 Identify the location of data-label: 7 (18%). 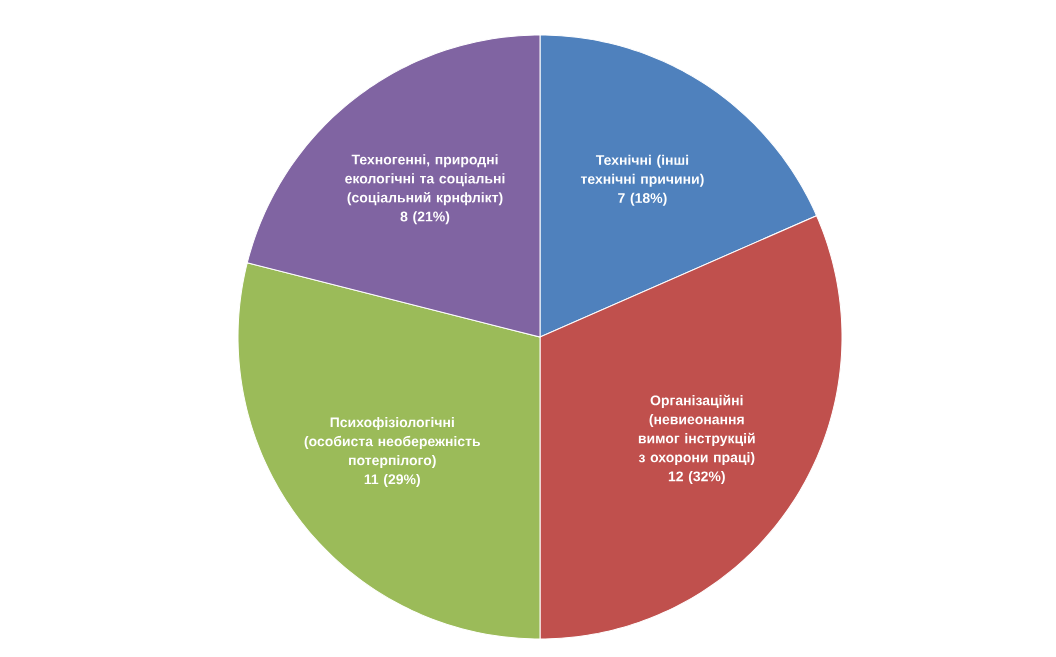
(642, 199).